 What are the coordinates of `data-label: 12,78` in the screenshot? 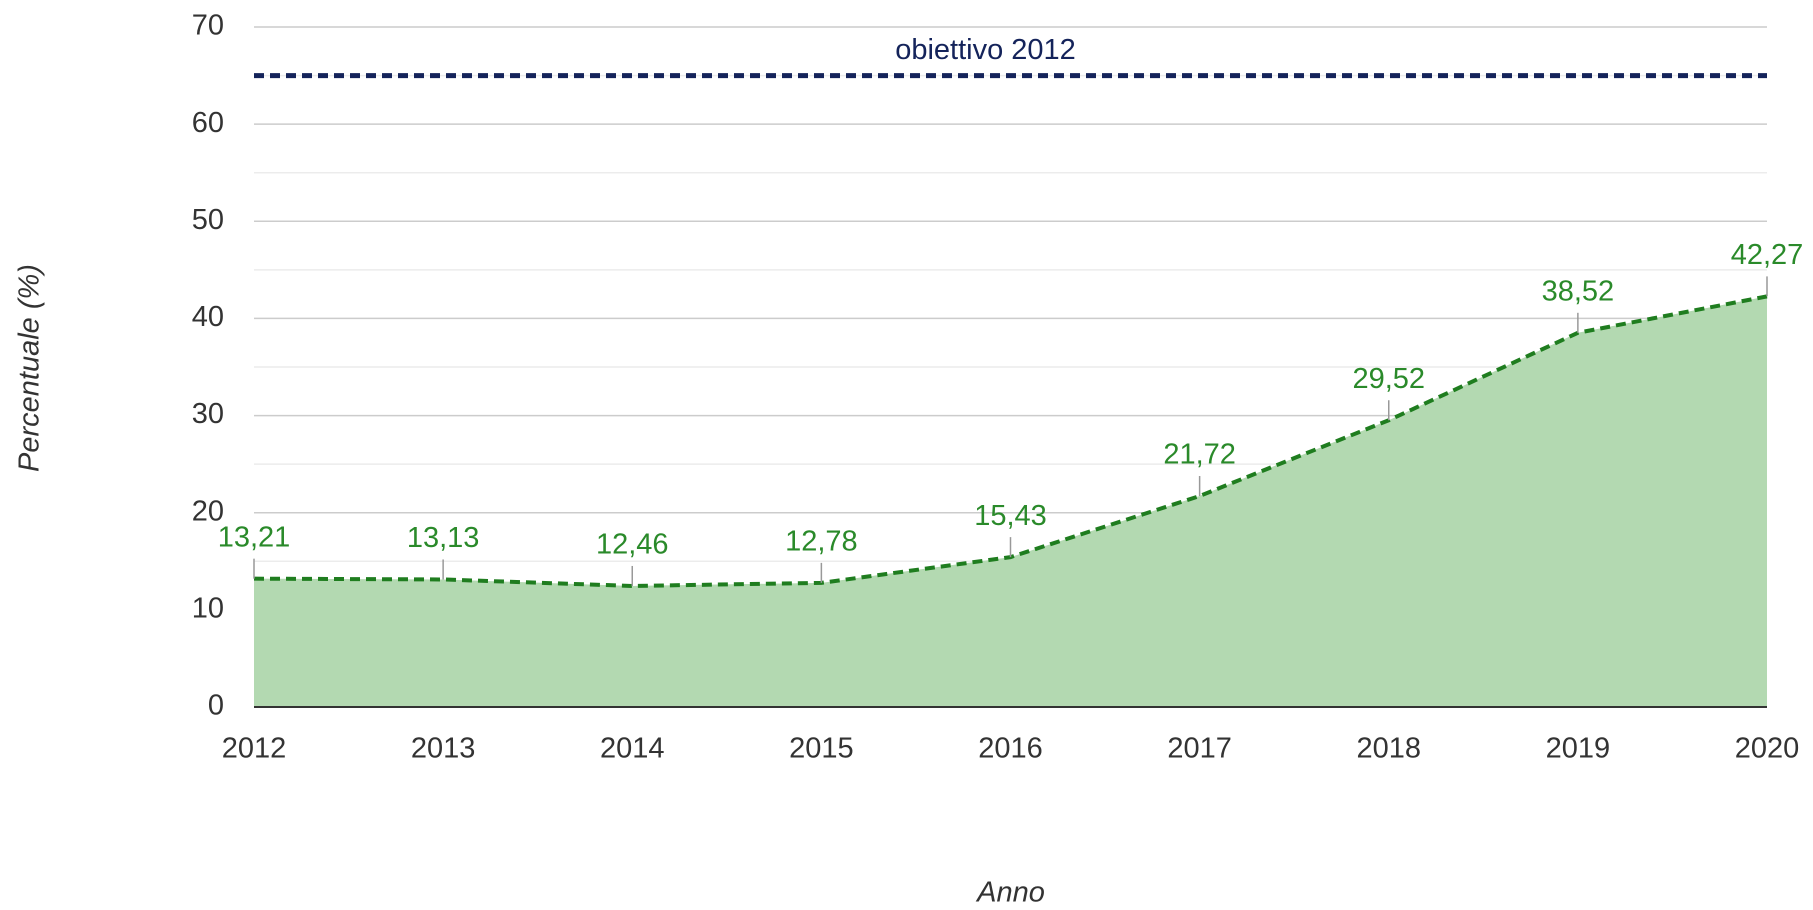 It's located at (821, 542).